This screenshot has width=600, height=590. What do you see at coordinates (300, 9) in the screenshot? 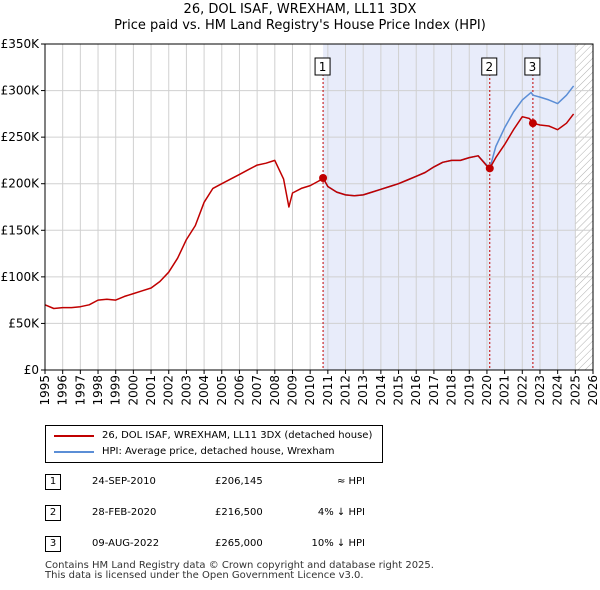
I see `title-line-1: 26, DOL ISAF, WREXHAM, LL11 3DX` at bounding box center [300, 9].